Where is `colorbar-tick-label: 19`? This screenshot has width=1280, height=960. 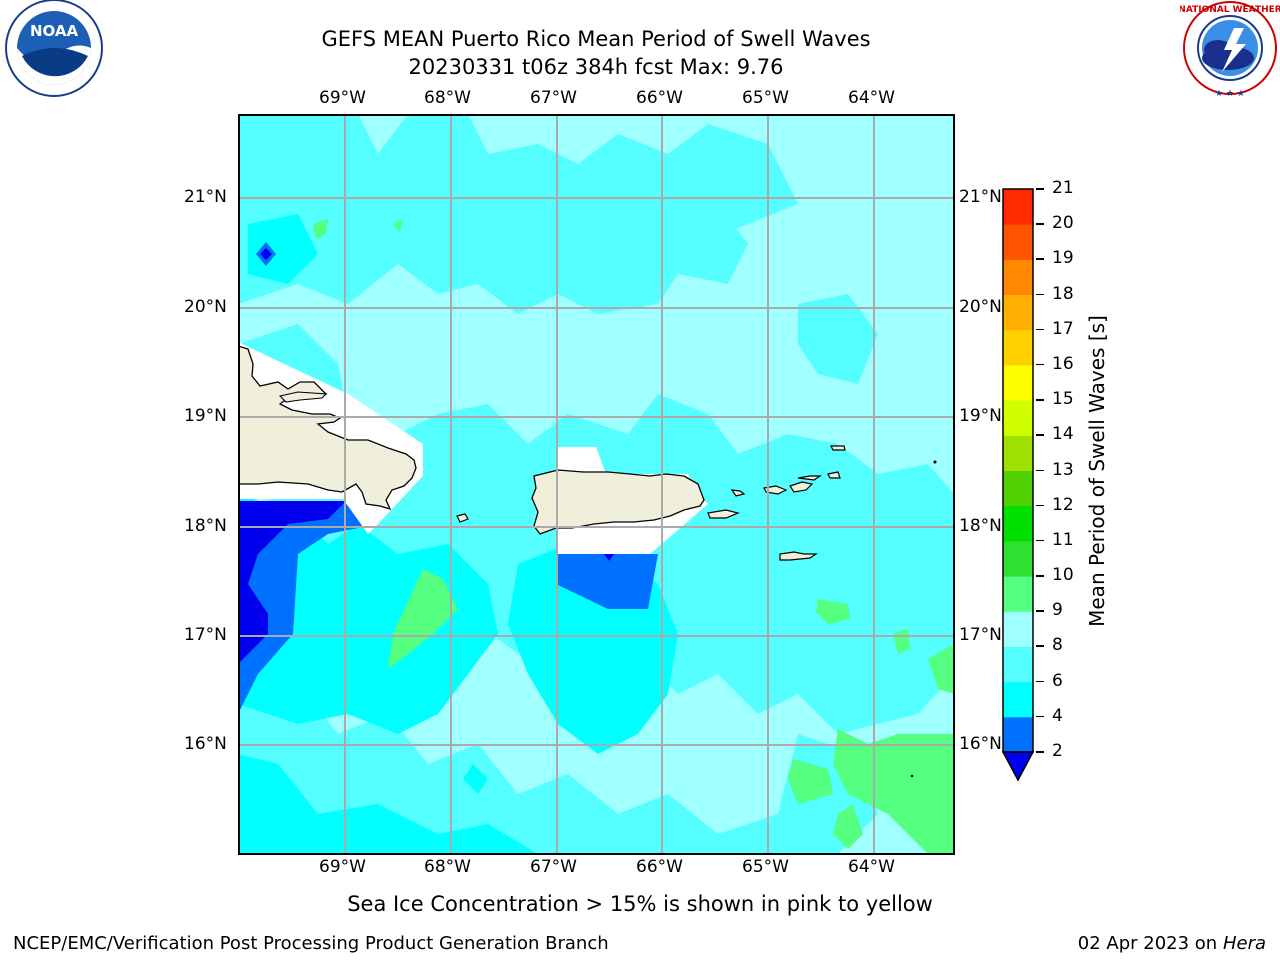
colorbar-tick-label: 19 is located at coordinates (1063, 258).